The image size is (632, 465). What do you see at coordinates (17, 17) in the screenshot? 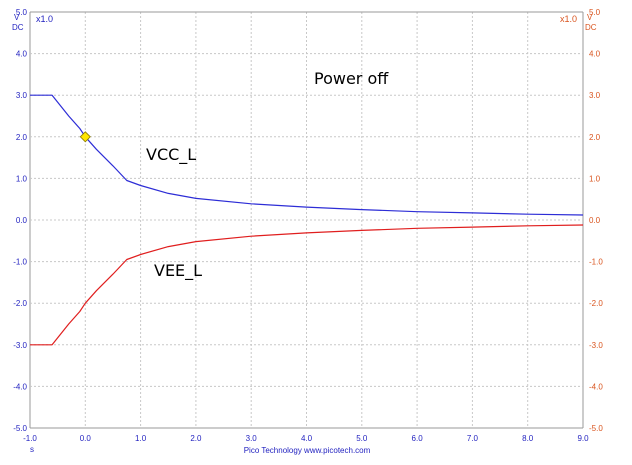
I see `left-unit-v: V` at bounding box center [17, 17].